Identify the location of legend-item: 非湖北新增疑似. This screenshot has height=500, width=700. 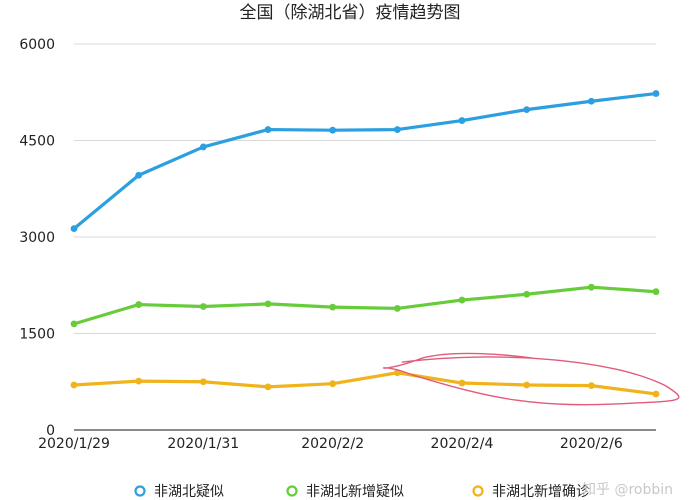
(345, 492).